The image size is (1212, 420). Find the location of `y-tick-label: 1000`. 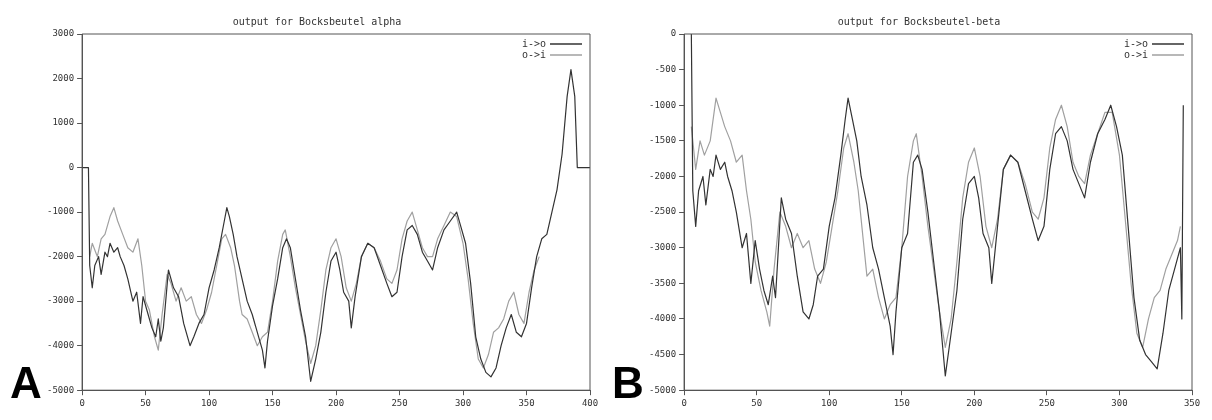

y-tick-label: 1000 is located at coordinates (63, 122).